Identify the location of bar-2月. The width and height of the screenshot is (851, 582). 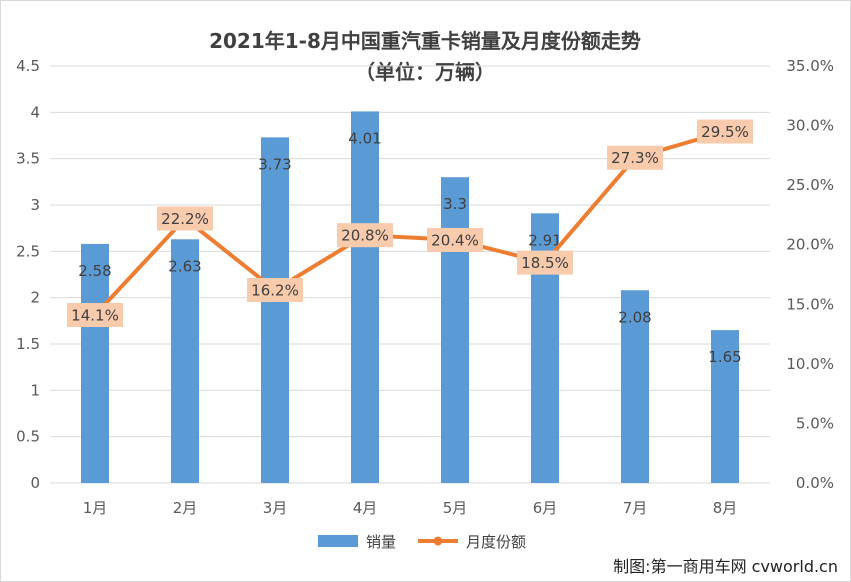
(185, 361).